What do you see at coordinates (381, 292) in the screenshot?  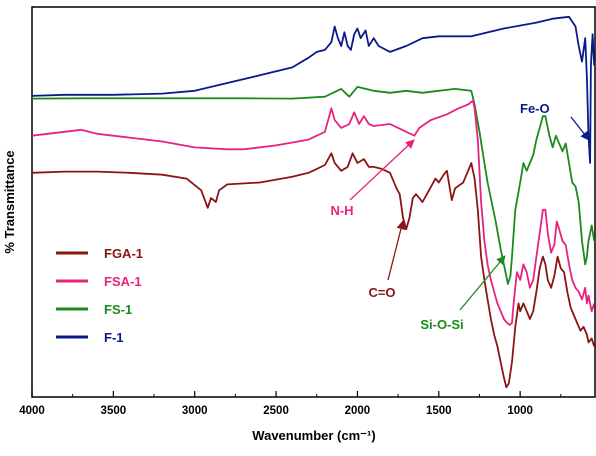 I see `annotation-label: C=O` at bounding box center [381, 292].